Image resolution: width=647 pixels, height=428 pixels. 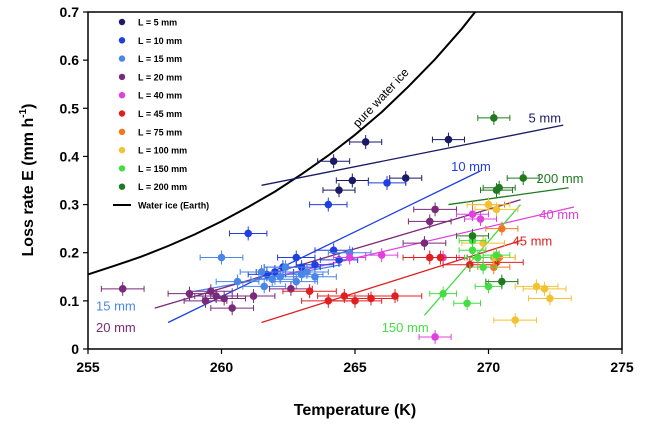 What do you see at coordinates (157, 23) in the screenshot?
I see `legend-label: L = 5 mm` at bounding box center [157, 23].